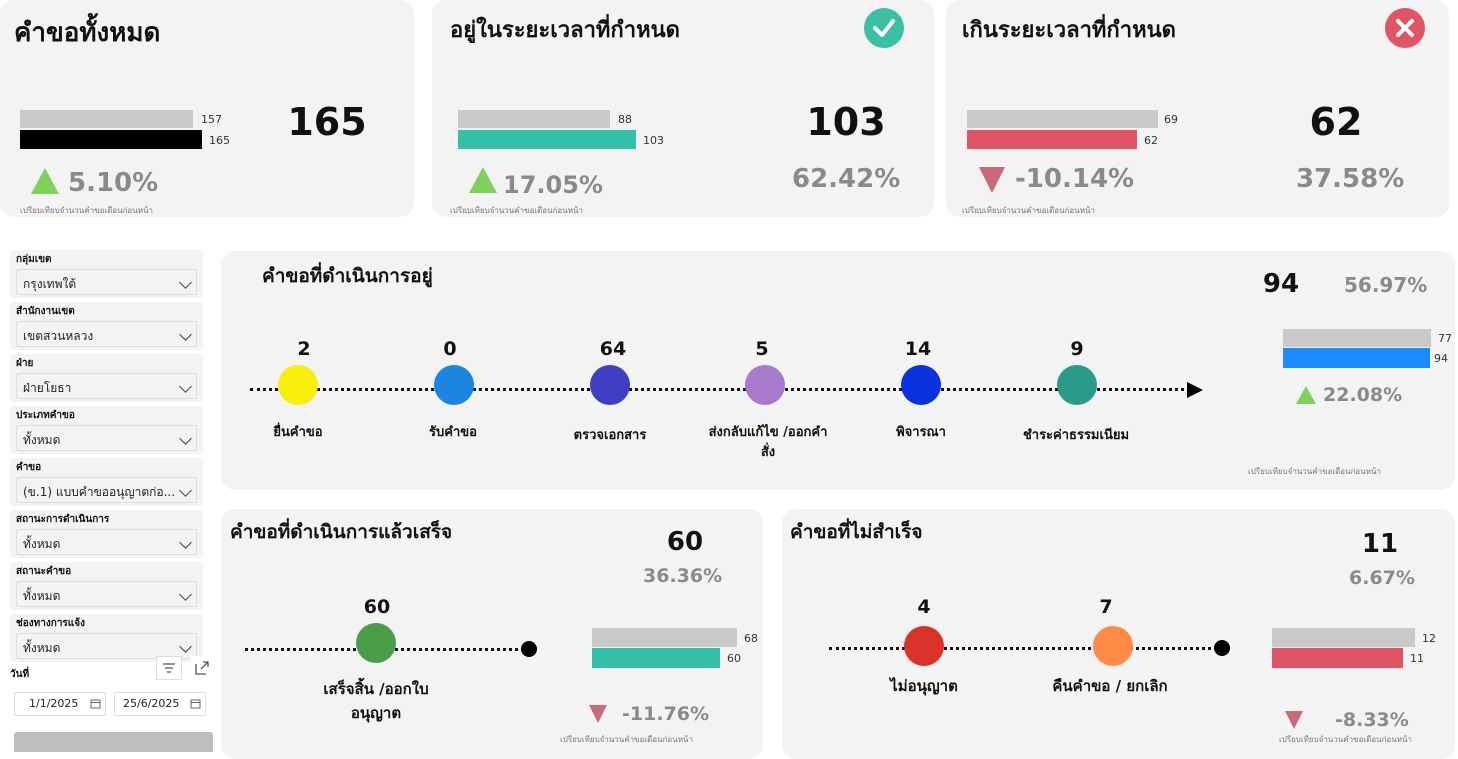  Describe the element at coordinates (304, 349) in the screenshot. I see `step-count: 2` at that location.